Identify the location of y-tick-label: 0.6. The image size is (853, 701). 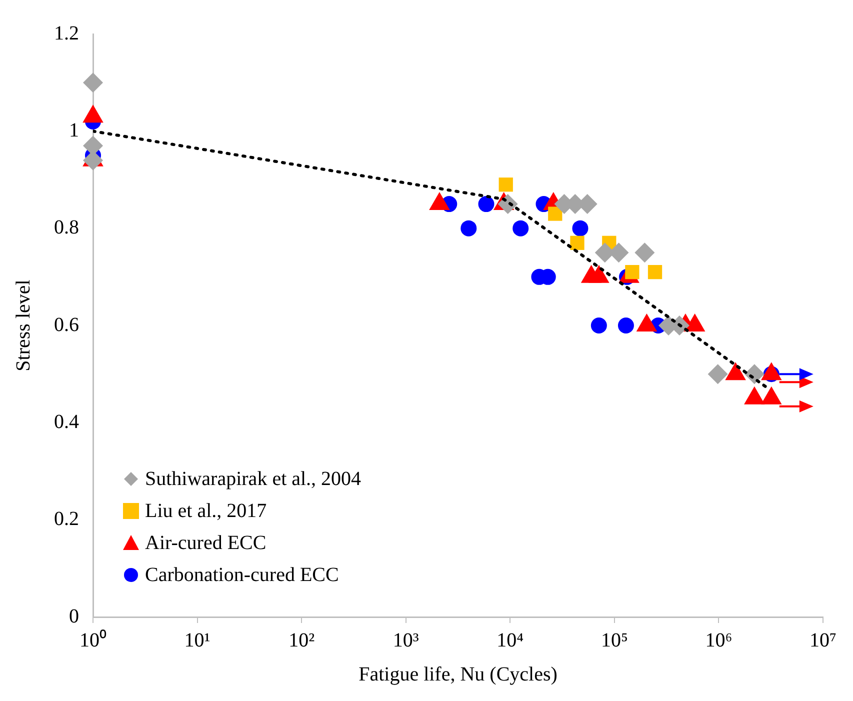
(66, 325).